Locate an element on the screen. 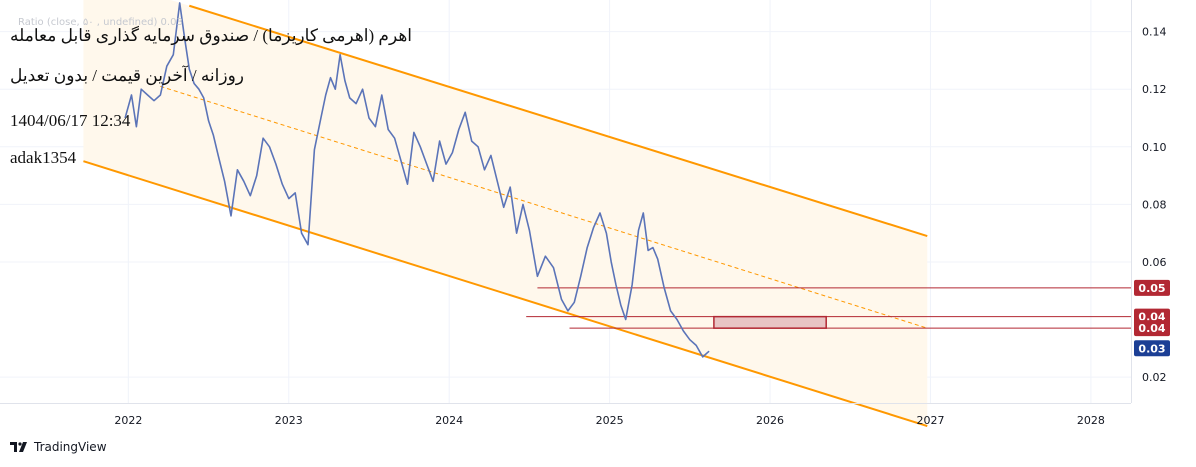  x-tick-label: 2027 is located at coordinates (930, 420).